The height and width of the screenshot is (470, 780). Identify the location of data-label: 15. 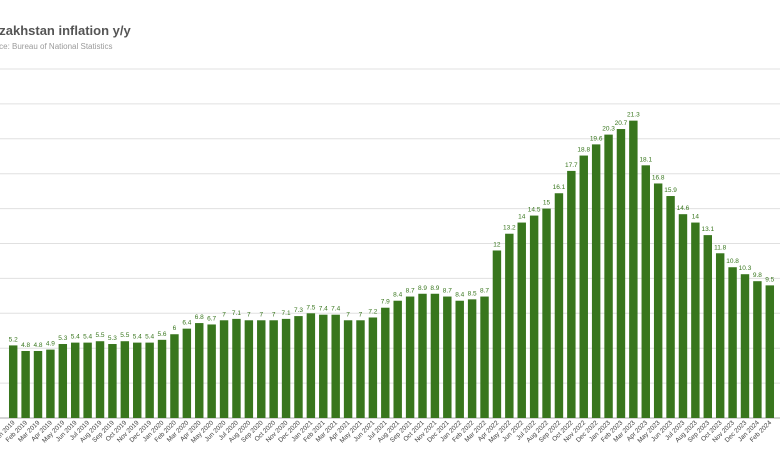
(547, 203).